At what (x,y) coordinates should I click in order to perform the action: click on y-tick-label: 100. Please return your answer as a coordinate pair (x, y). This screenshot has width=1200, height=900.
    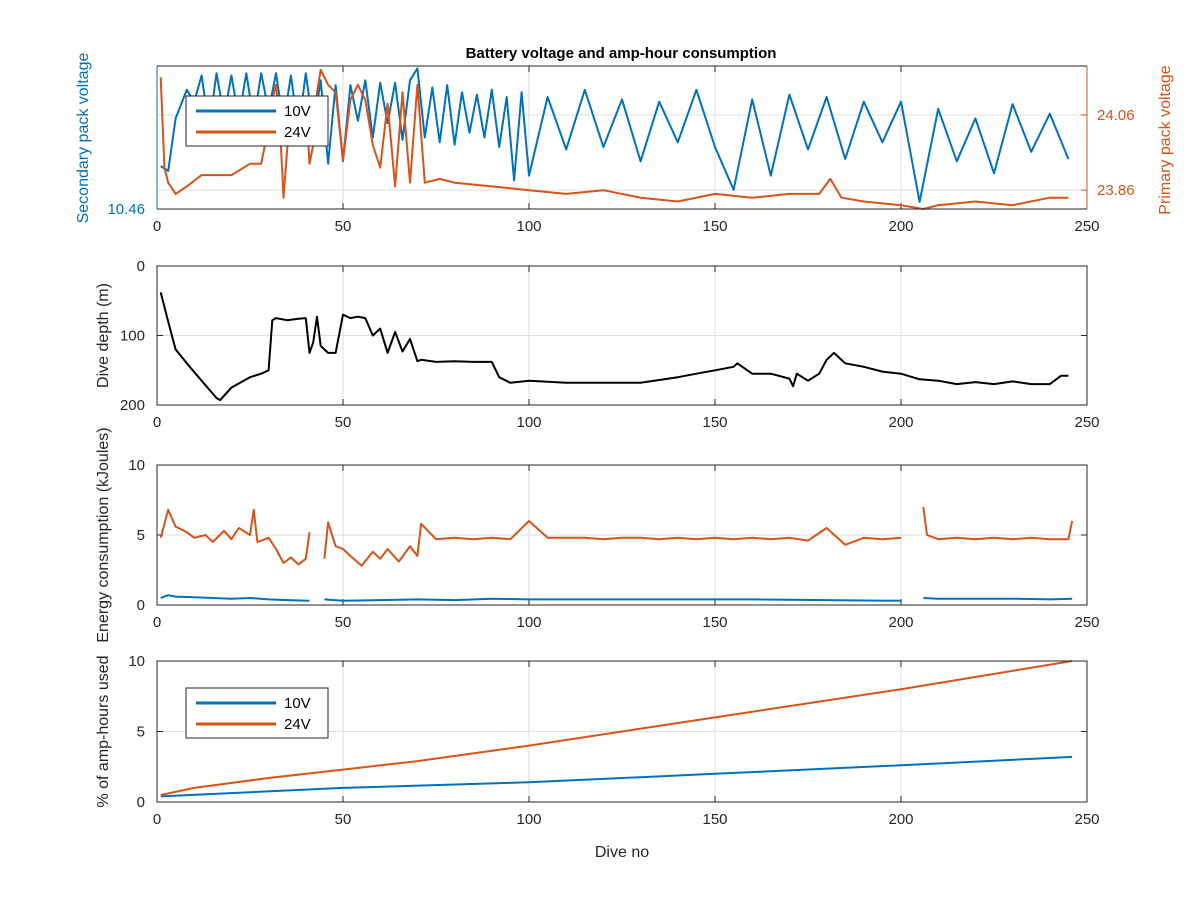
    Looking at the image, I should click on (132, 336).